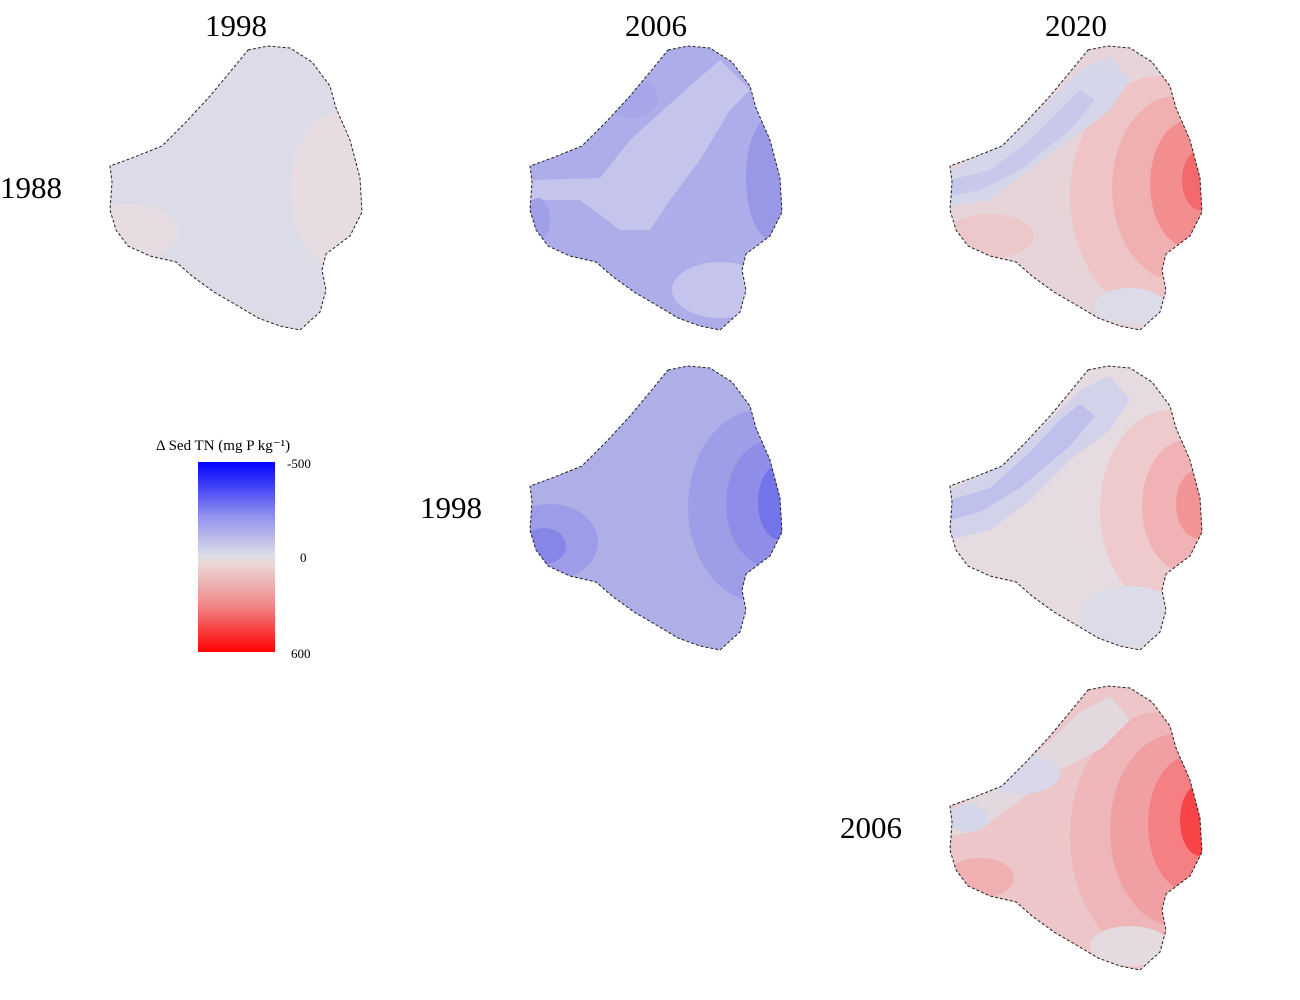  What do you see at coordinates (31, 187) in the screenshot?
I see `row-label-1988: 1988` at bounding box center [31, 187].